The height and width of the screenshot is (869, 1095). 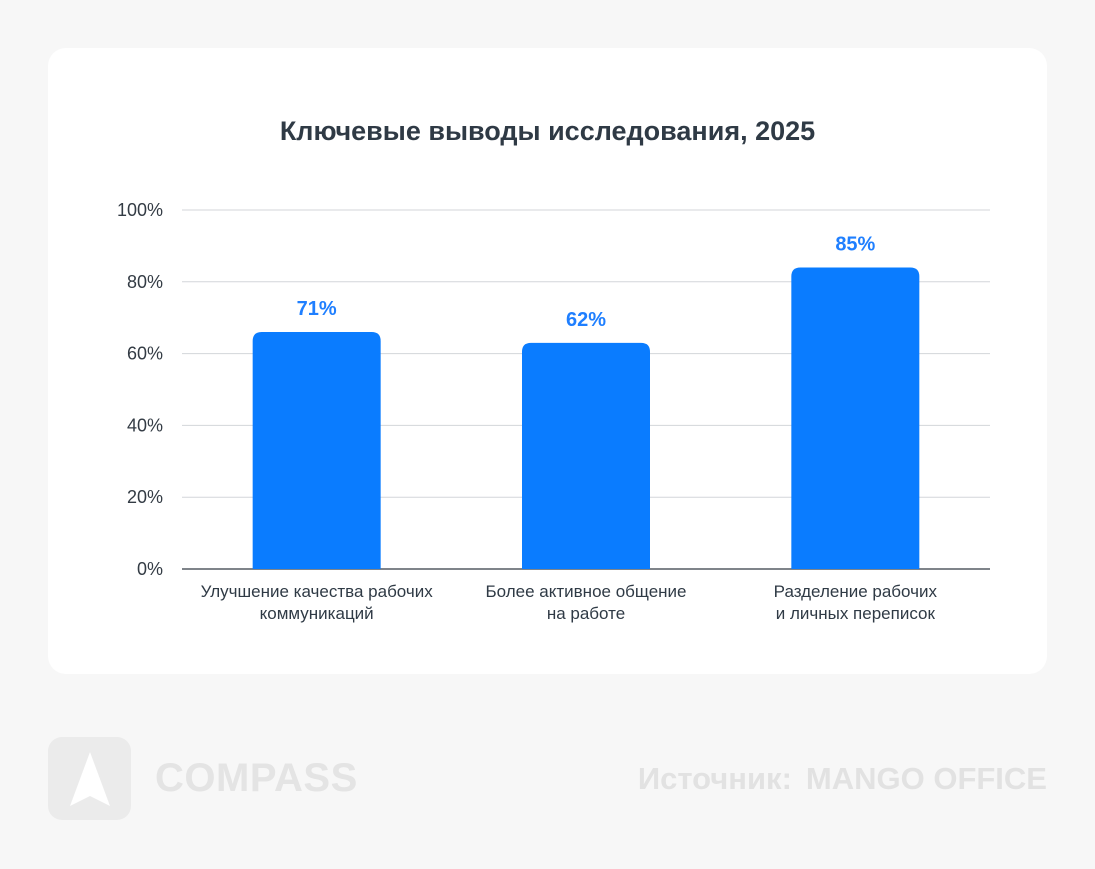 I want to click on x-tick-label-2: Более активное общение на работе, so click(x=586, y=602).